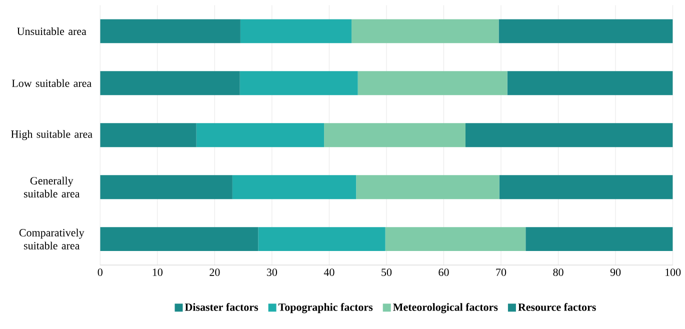  I want to click on x-tick-label: 80, so click(558, 272).